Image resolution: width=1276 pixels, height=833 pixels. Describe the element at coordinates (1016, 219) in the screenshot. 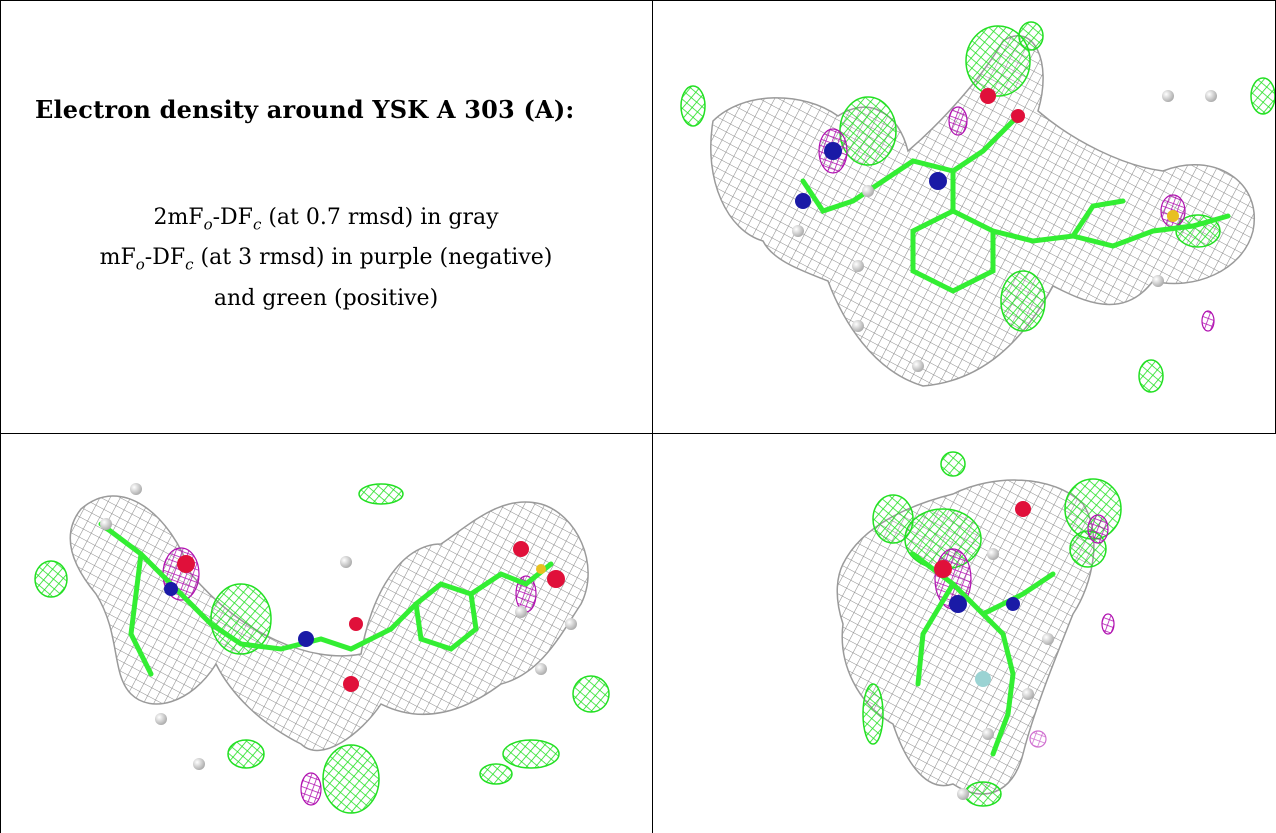

I see `purple-negative-density` at that location.